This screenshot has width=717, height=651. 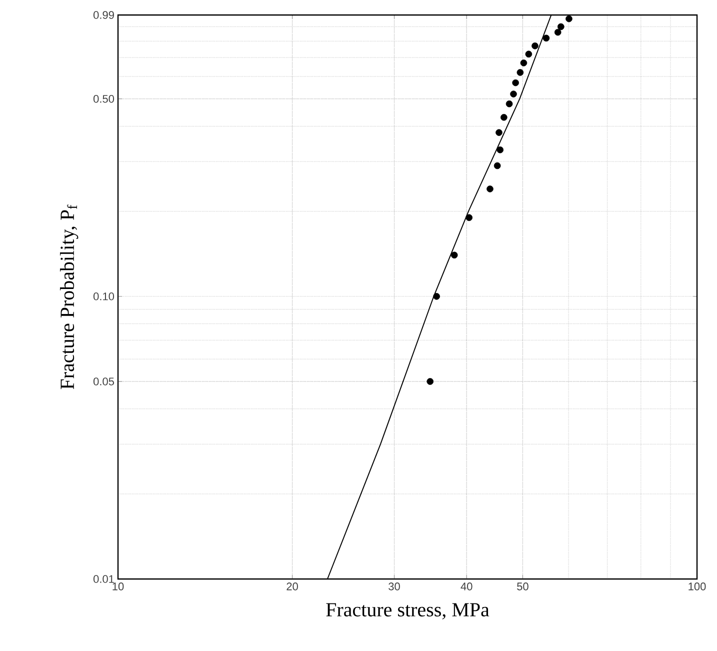 What do you see at coordinates (522, 586) in the screenshot?
I see `x-tick-label: 50` at bounding box center [522, 586].